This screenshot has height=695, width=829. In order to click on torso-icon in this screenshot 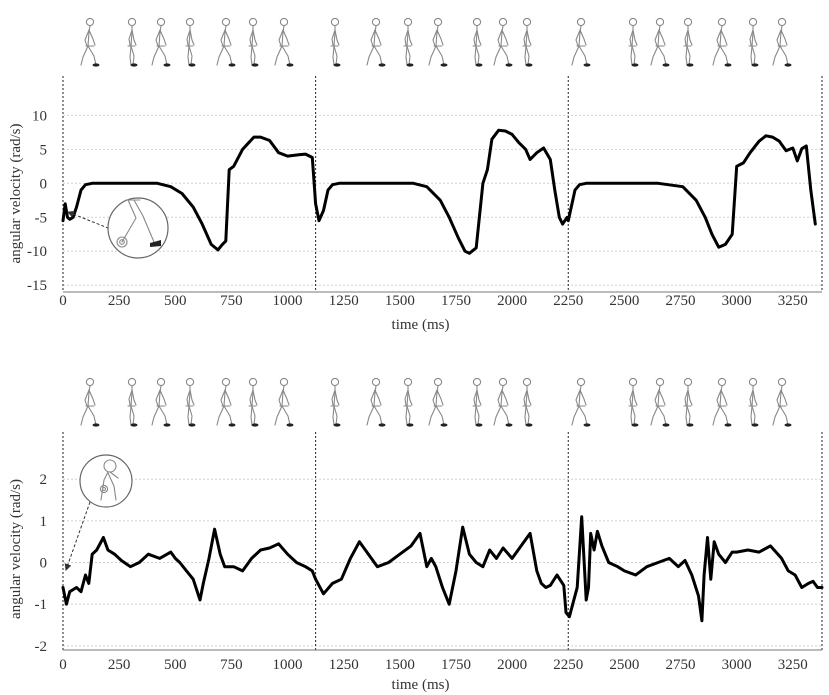, I will do `click(109, 480)`.